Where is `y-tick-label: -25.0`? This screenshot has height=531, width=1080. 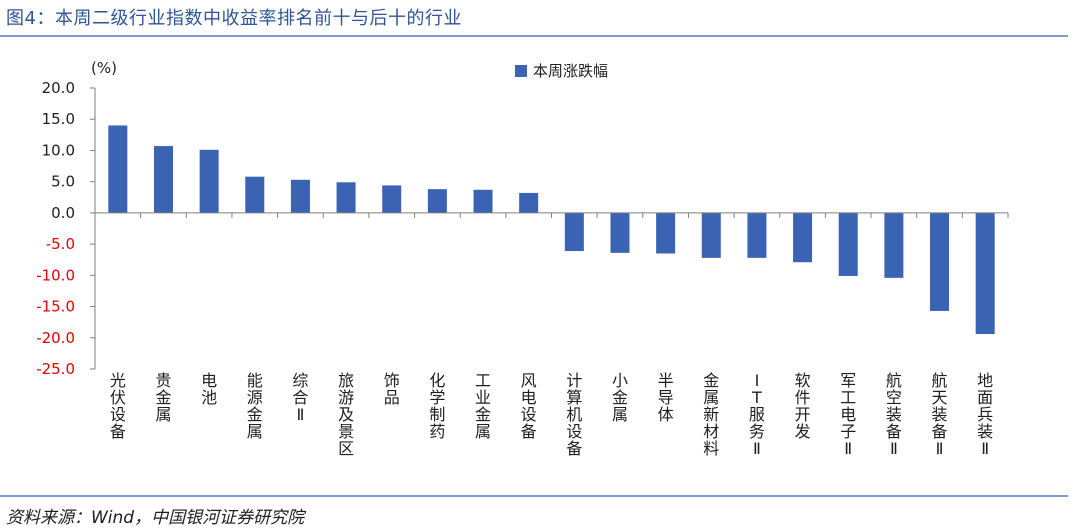
y-tick-label: -25.0 is located at coordinates (55, 369).